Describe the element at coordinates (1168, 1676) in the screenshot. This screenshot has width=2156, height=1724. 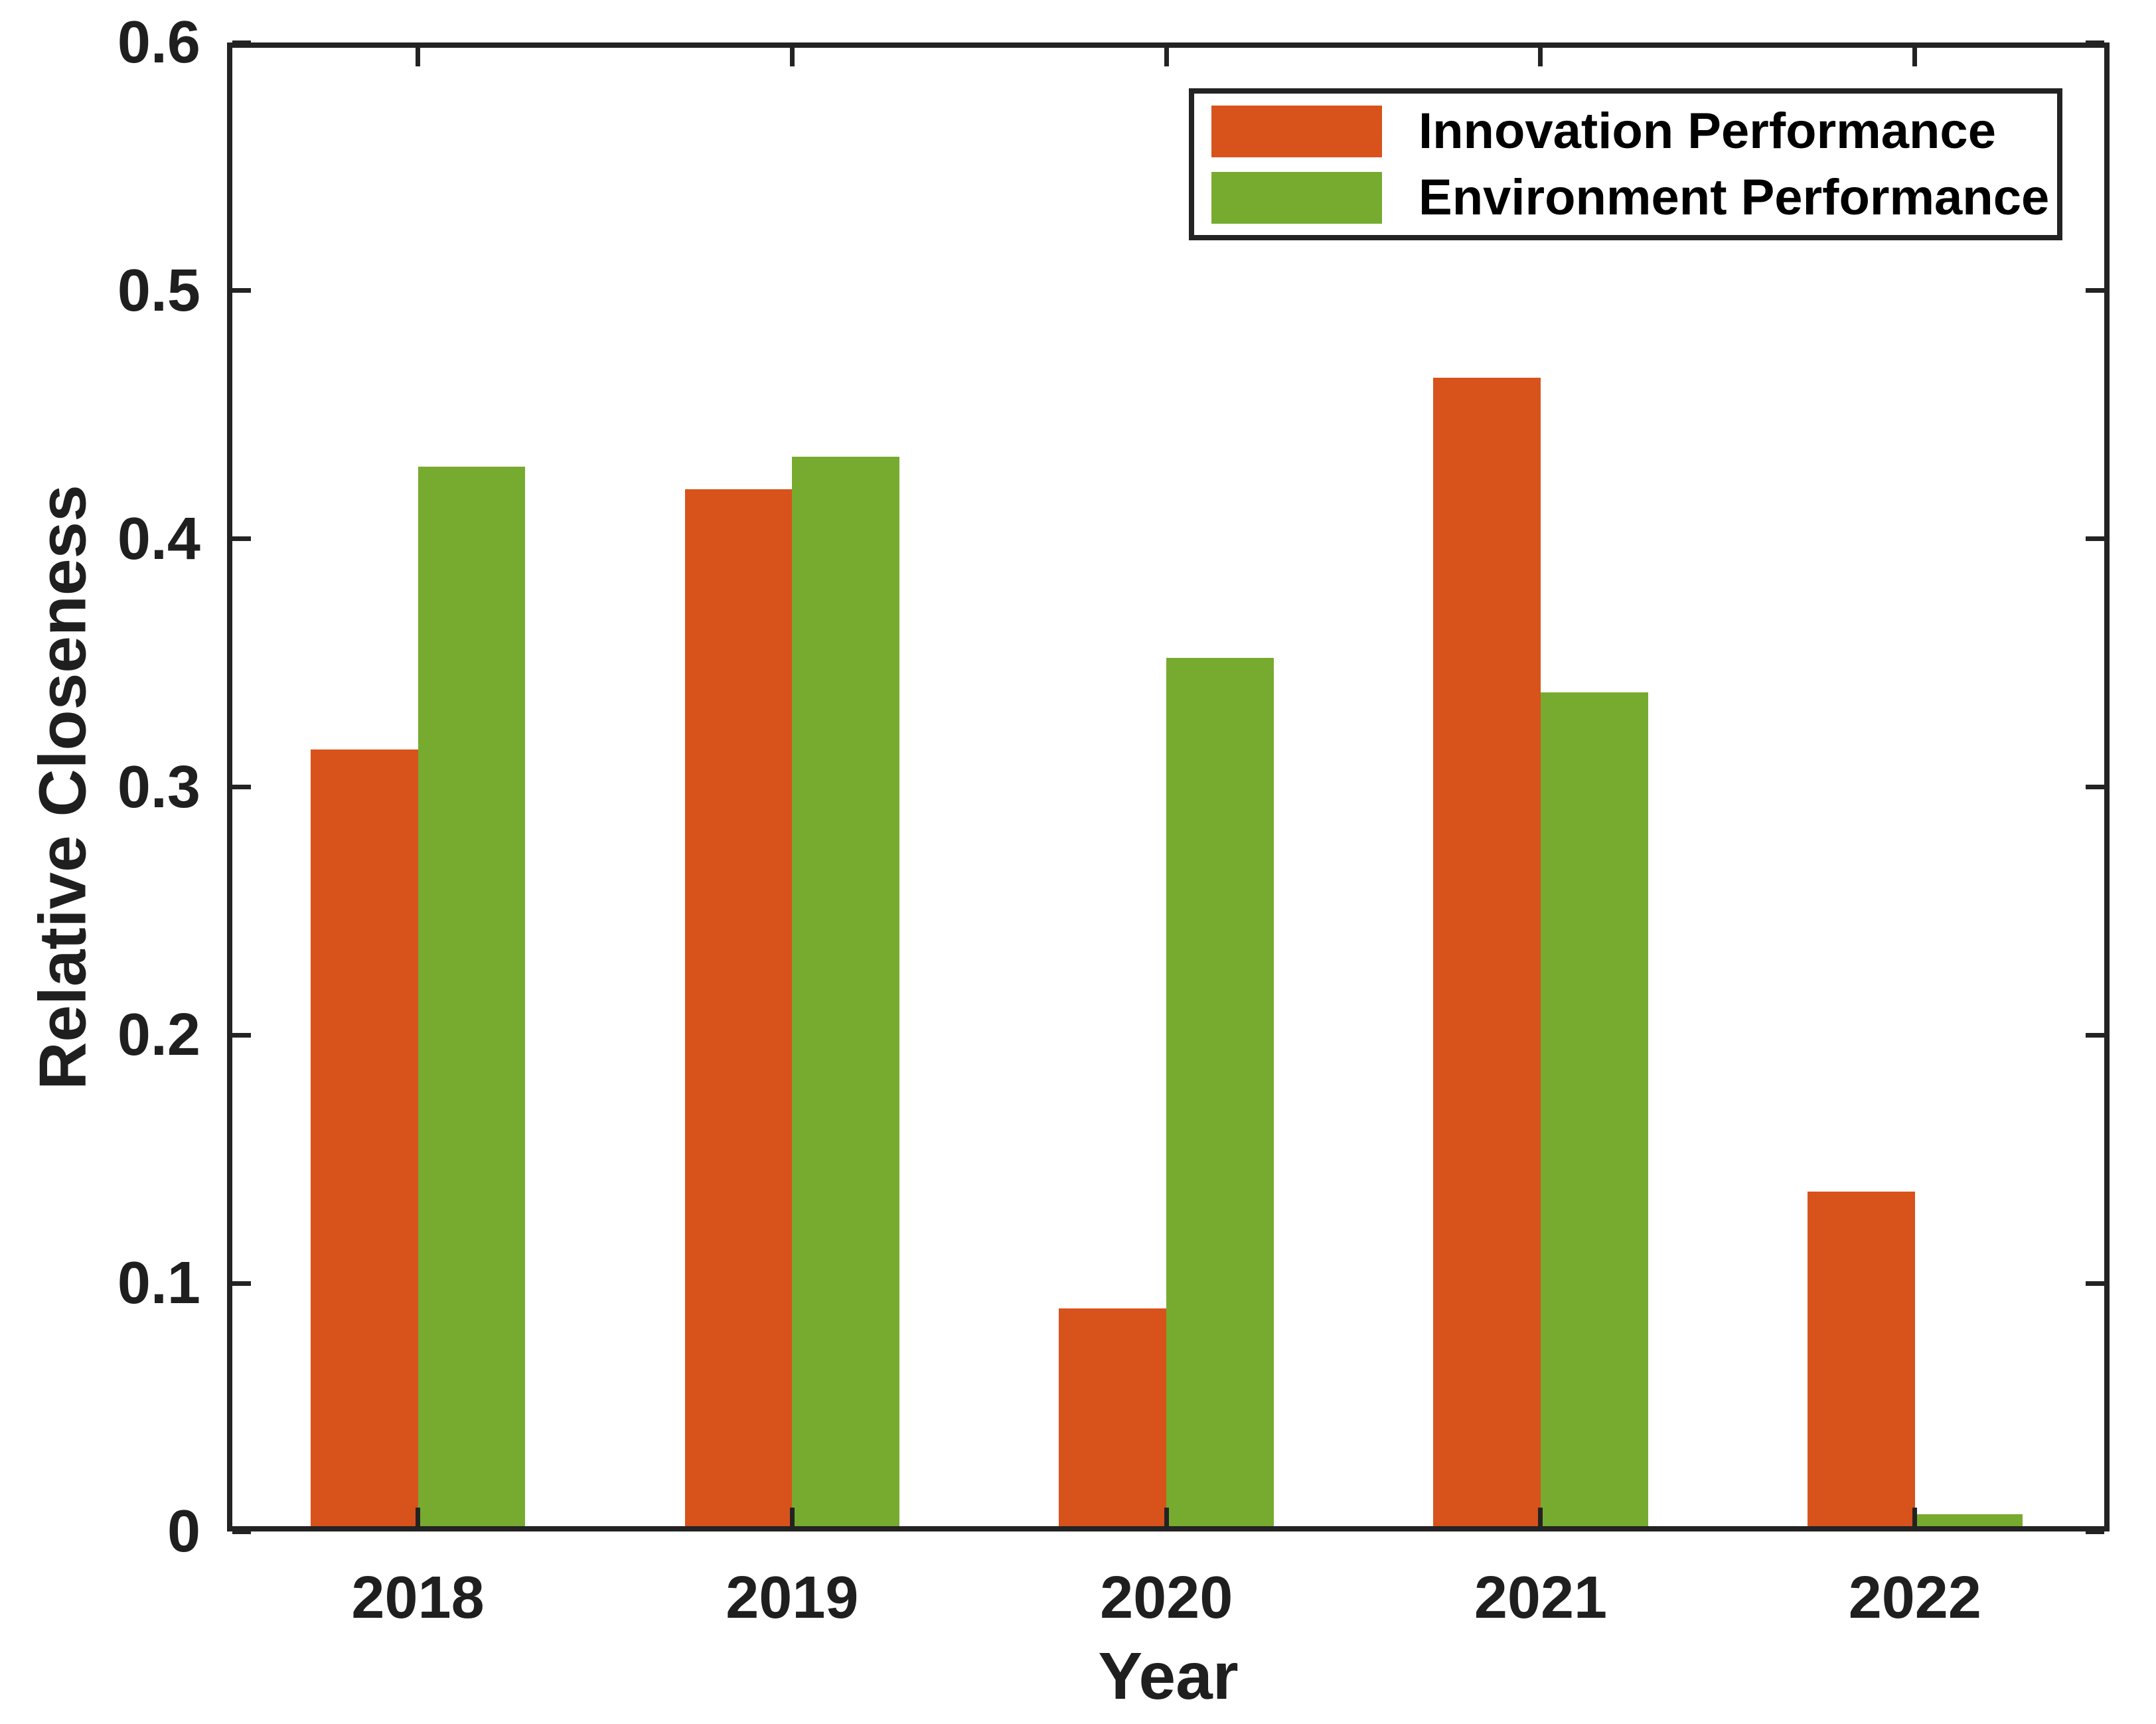
I see `x-axis-title: Year` at that location.